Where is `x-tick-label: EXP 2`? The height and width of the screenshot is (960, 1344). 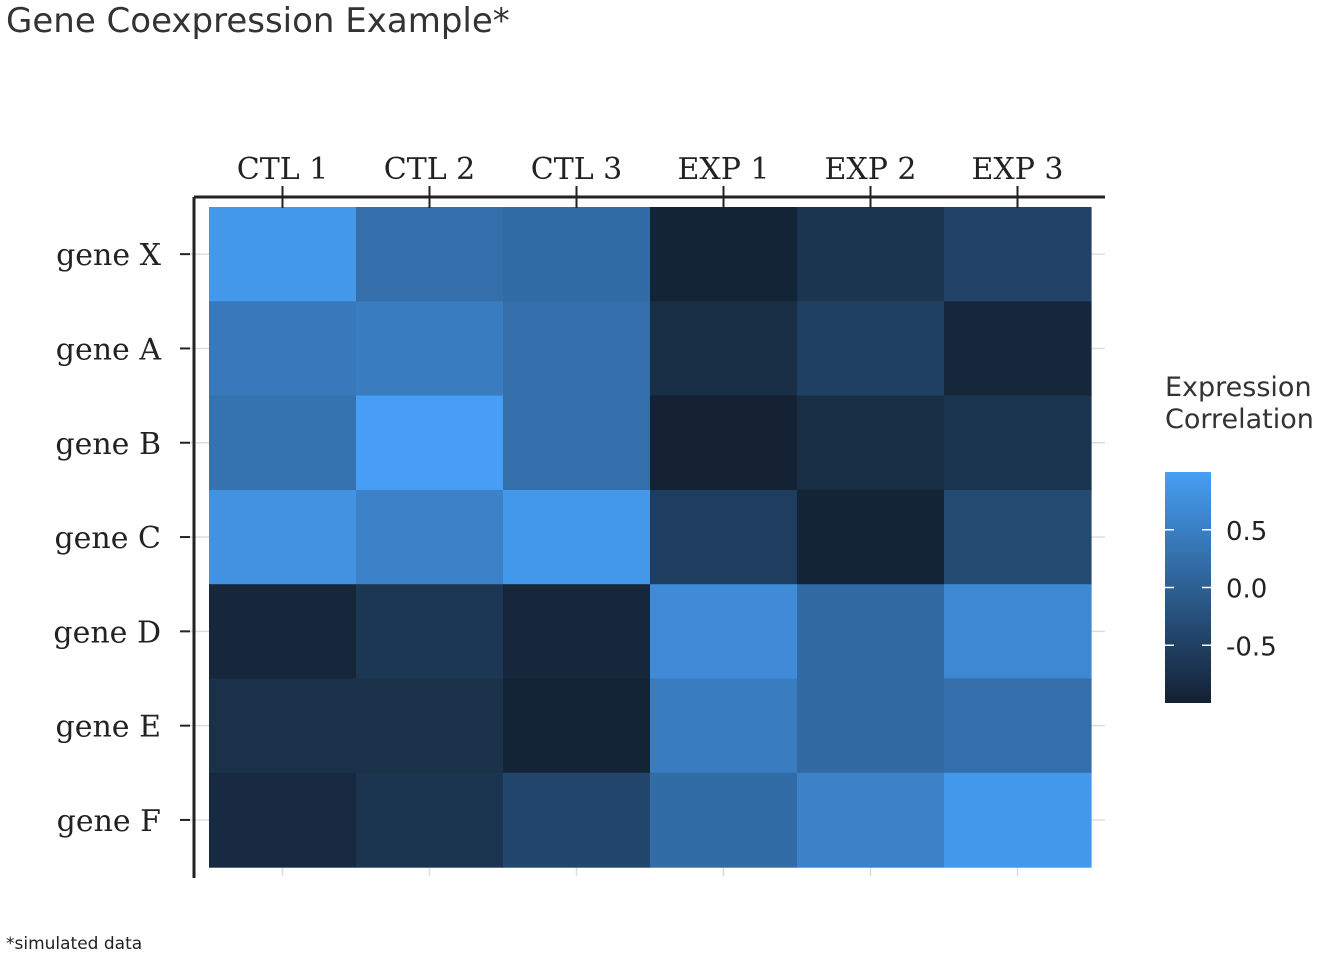
x-tick-label: EXP 2 is located at coordinates (870, 169).